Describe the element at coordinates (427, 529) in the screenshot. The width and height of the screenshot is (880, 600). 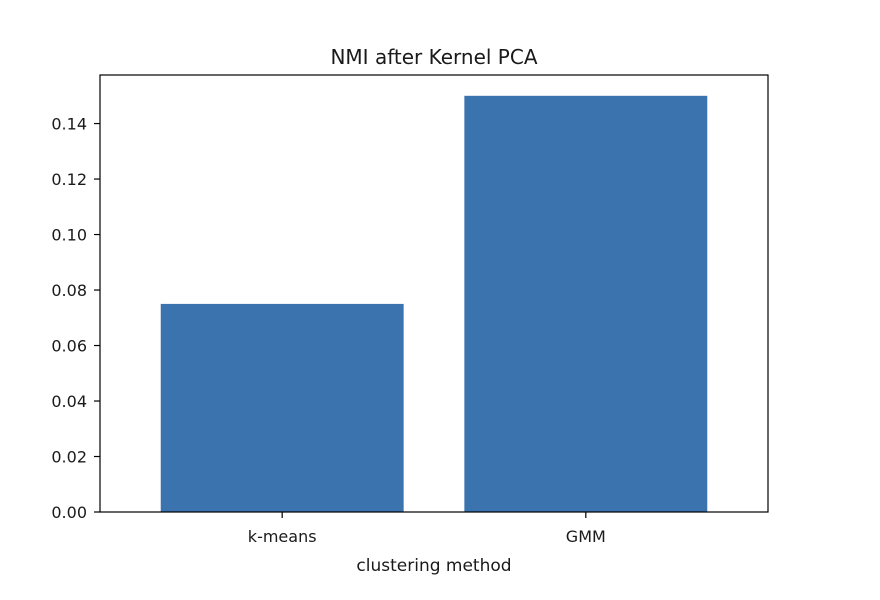
I see `x-axis: k-means GMM` at that location.